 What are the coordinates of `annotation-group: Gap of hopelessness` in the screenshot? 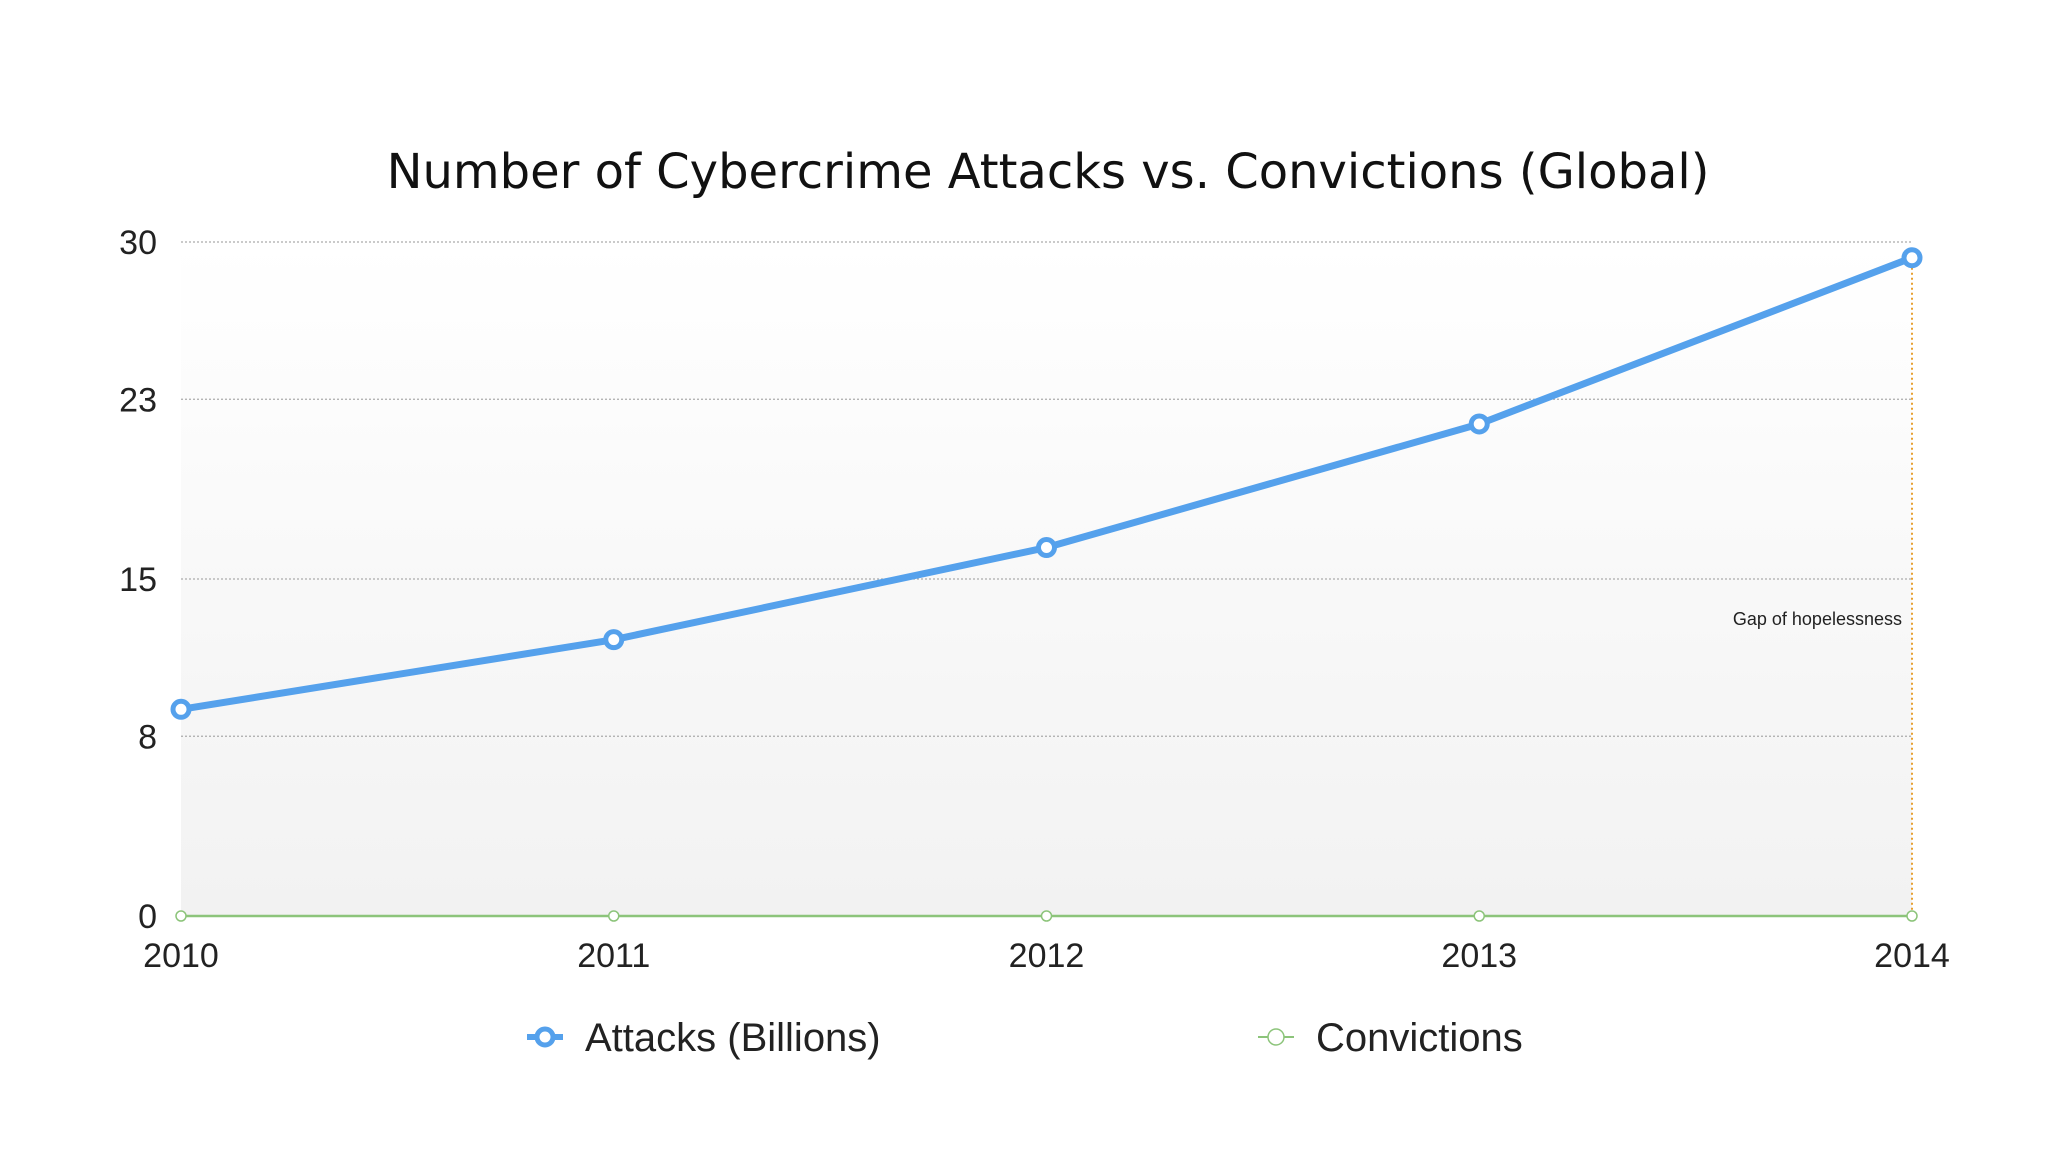 It's located at (1823, 586).